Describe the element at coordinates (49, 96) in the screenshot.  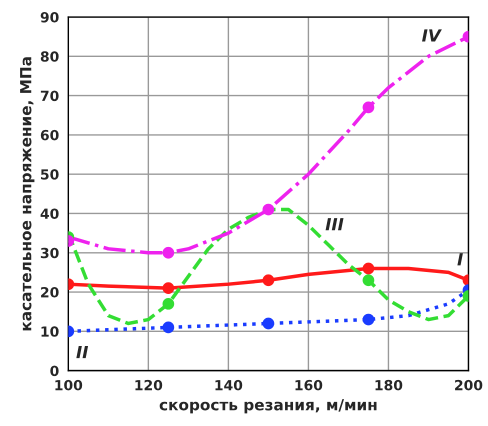
I see `y-tick-label: 70` at that location.